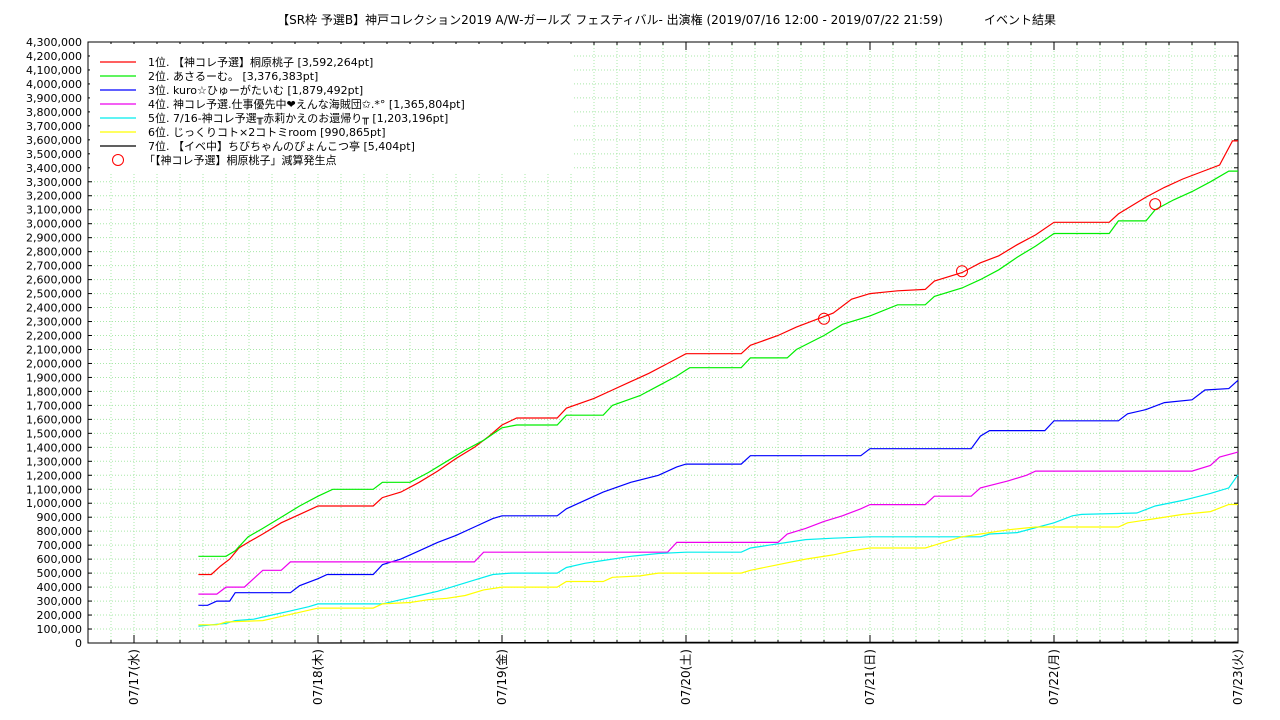 The image size is (1280, 720). I want to click on legend-background, so click(331, 109).